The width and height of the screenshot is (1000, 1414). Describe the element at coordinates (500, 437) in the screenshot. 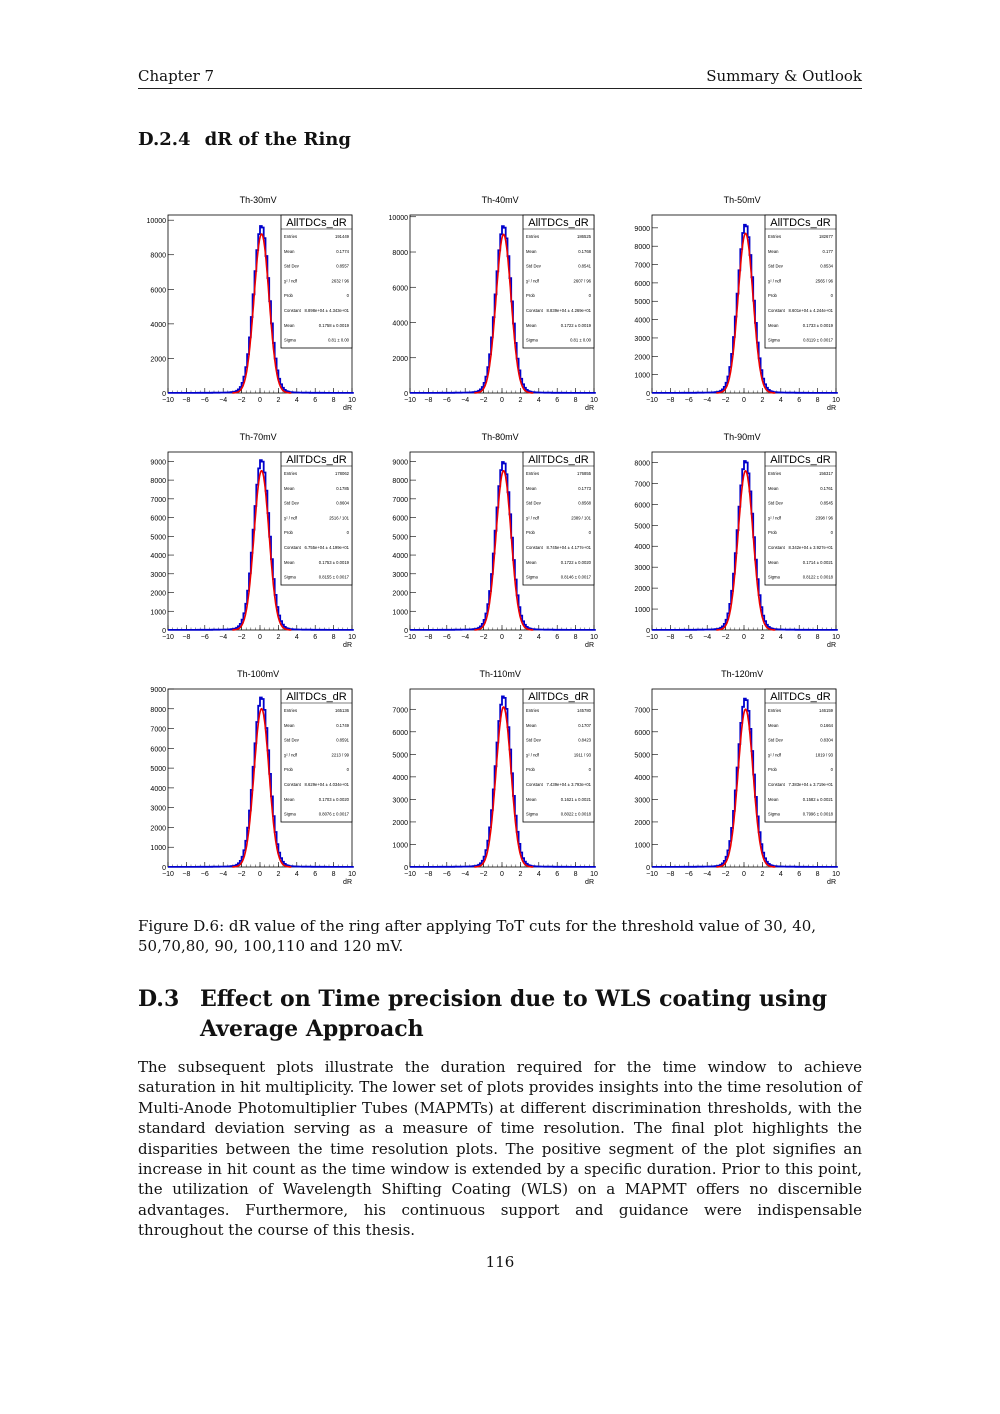

I see `plot-title: Th-80mV` at that location.